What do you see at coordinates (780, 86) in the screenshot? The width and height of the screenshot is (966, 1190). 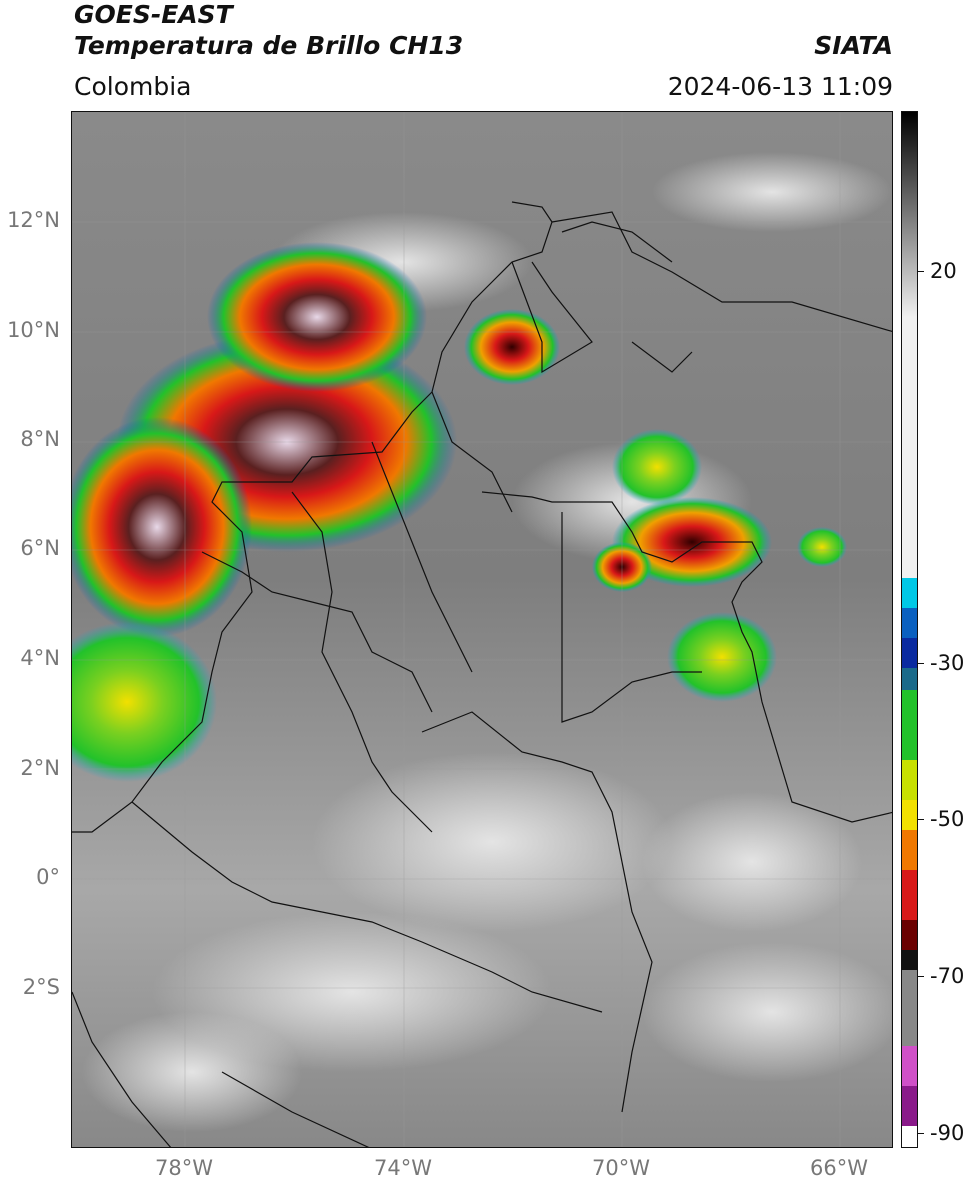 I see `timestamp-label: 2024-06-13 11:09` at bounding box center [780, 86].